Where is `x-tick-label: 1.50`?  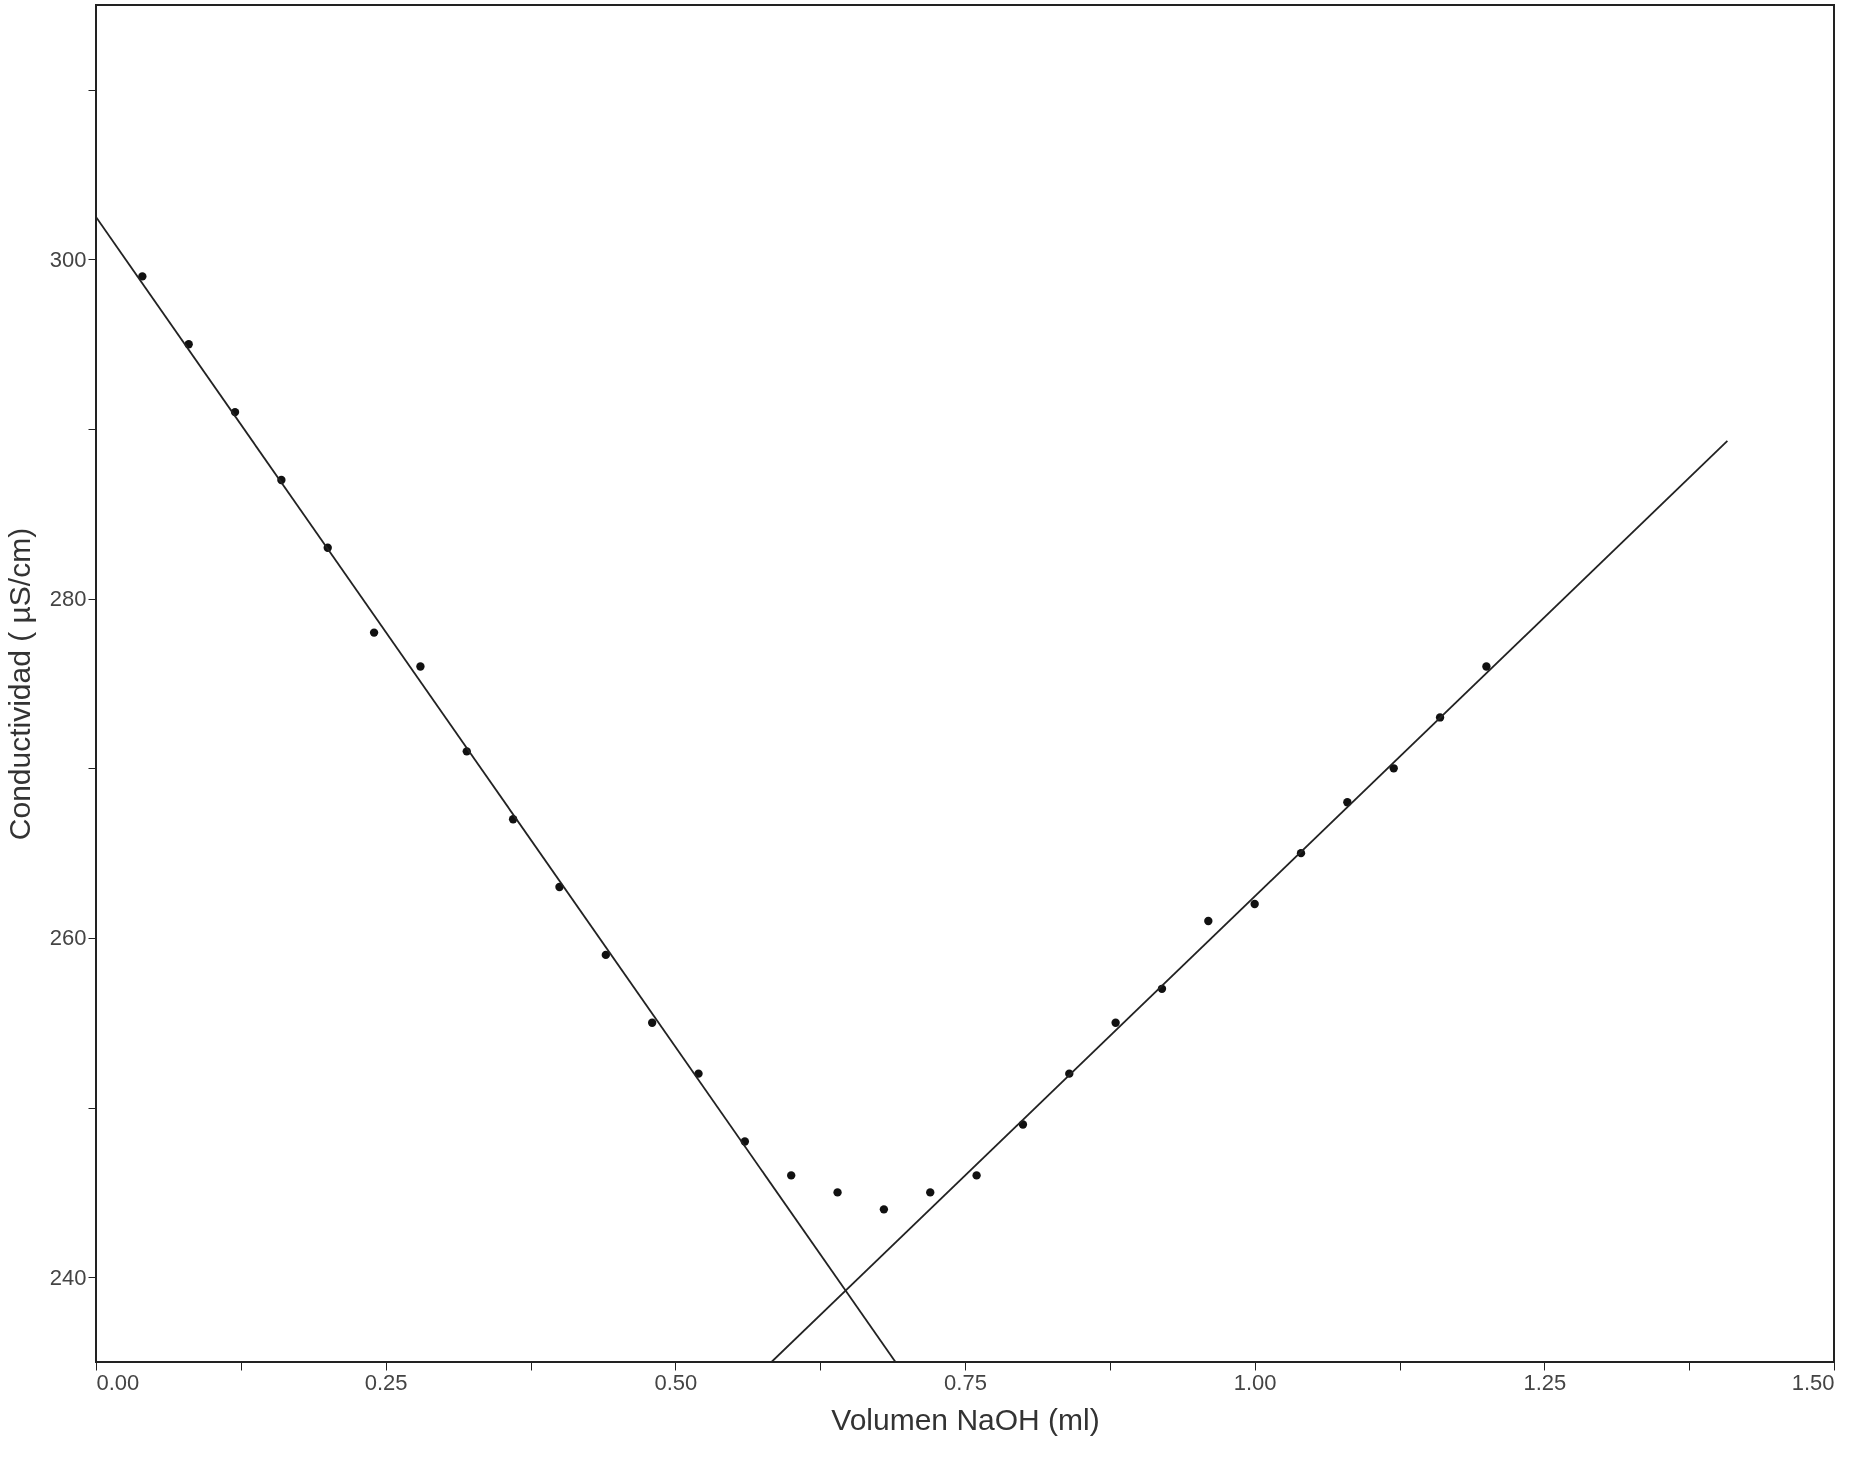 x-tick-label: 1.50 is located at coordinates (1813, 1382).